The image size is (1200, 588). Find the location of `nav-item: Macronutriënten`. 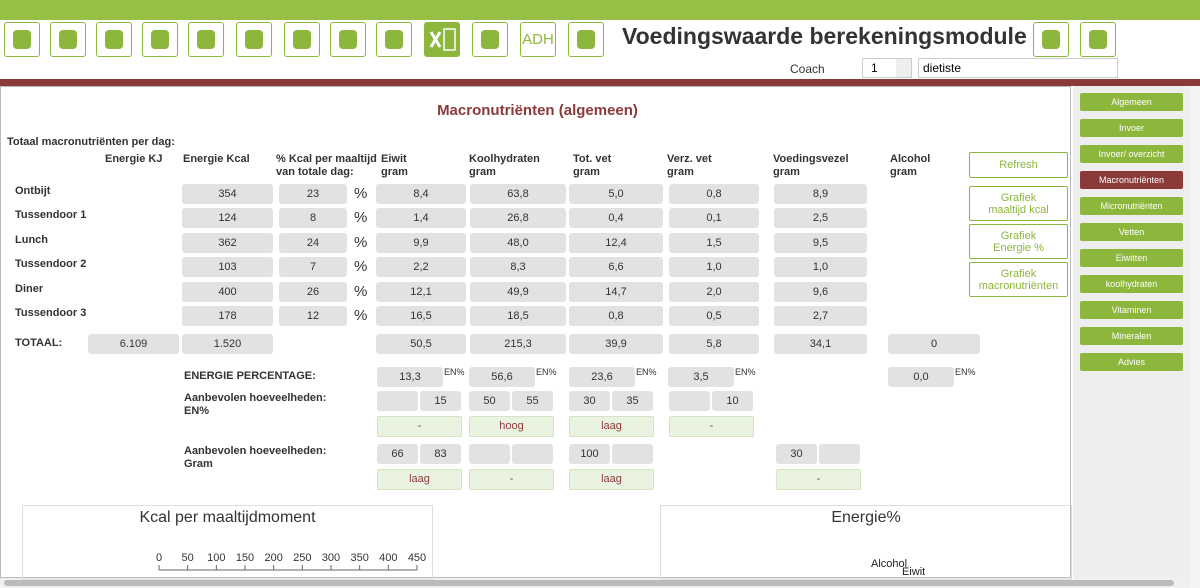

nav-item: Macronutriënten is located at coordinates (1131, 180).